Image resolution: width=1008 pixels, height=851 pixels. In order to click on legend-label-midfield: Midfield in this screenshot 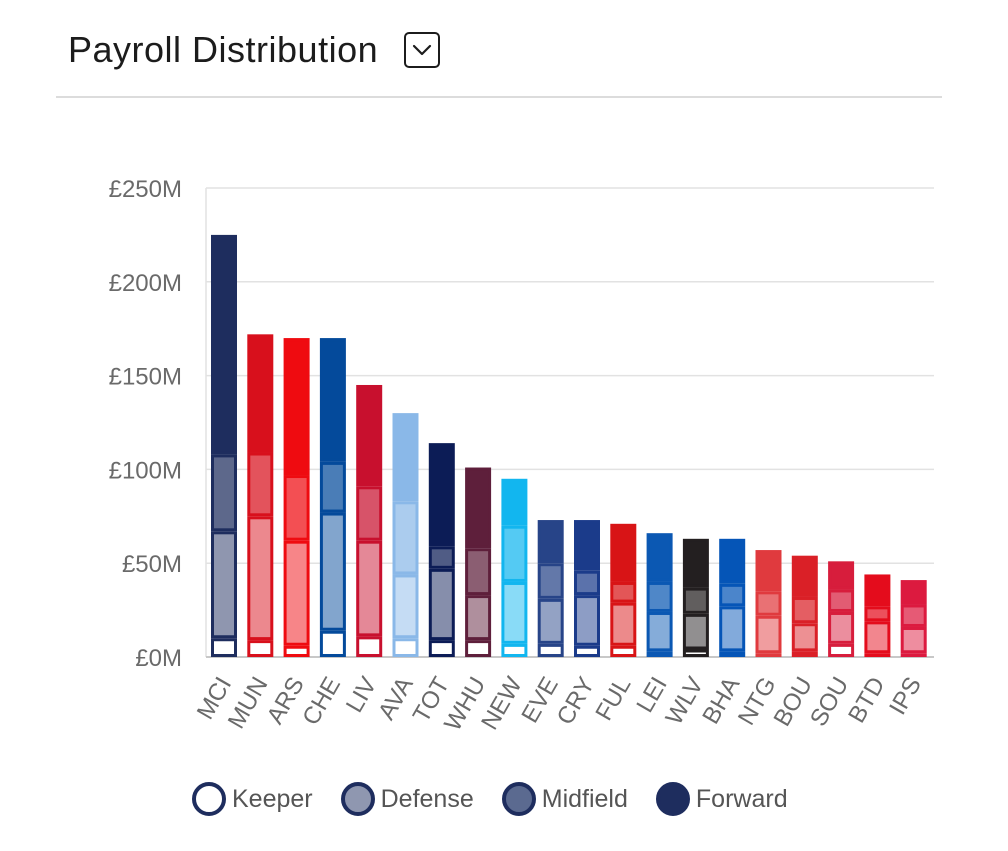, I will do `click(584, 798)`.